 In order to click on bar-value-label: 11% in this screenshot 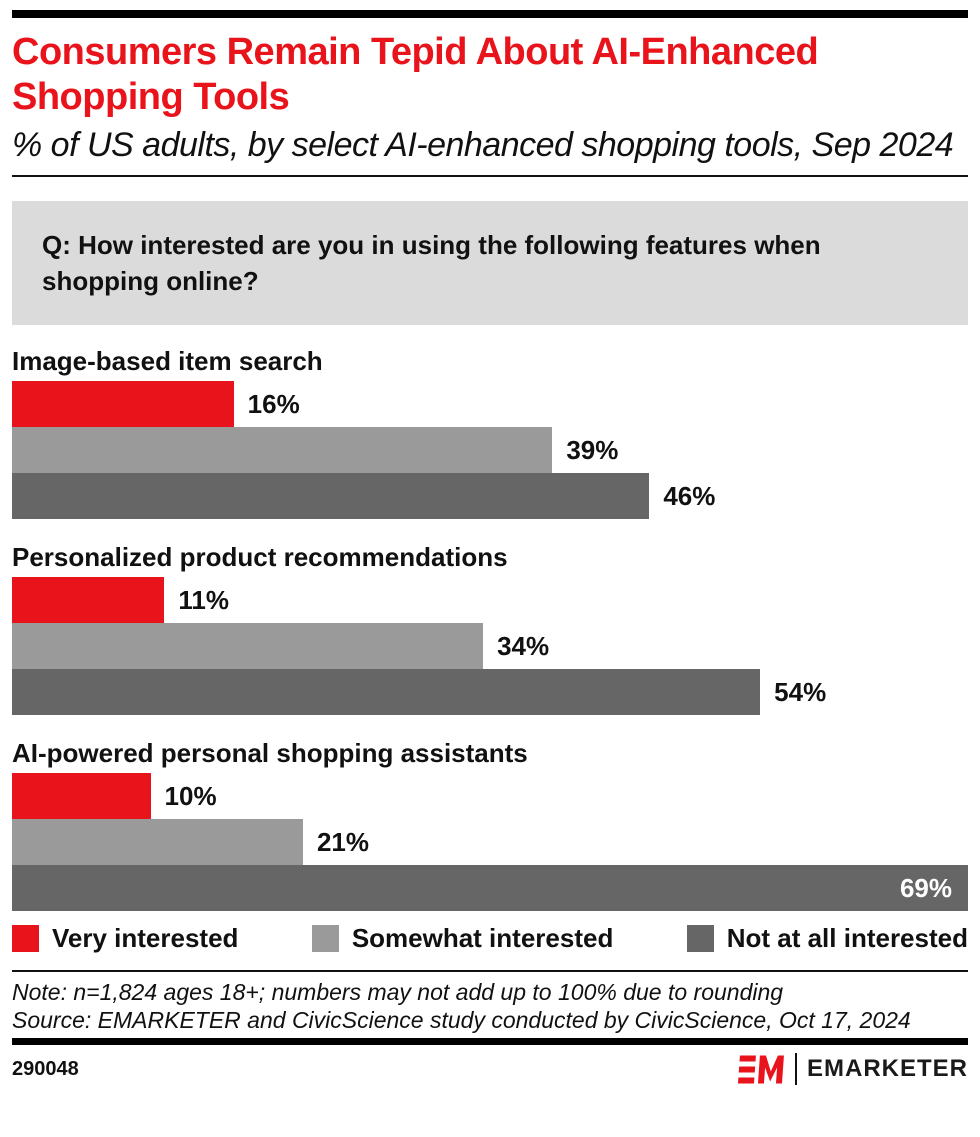, I will do `click(203, 599)`.